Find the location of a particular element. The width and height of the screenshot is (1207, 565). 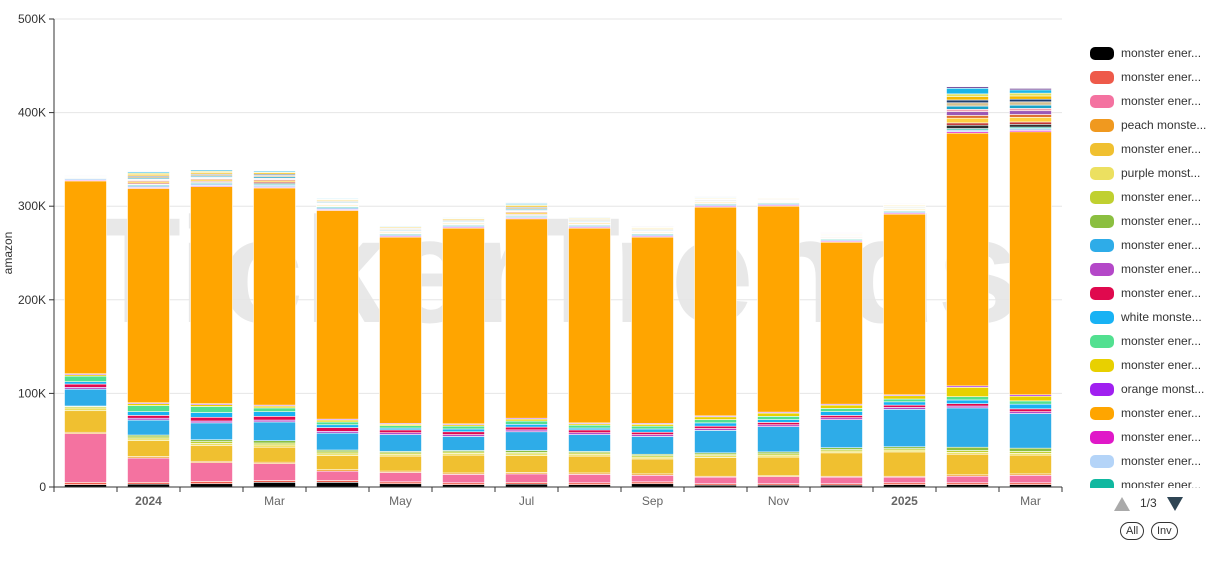

legend-inverse-button: Inv is located at coordinates (1164, 531).